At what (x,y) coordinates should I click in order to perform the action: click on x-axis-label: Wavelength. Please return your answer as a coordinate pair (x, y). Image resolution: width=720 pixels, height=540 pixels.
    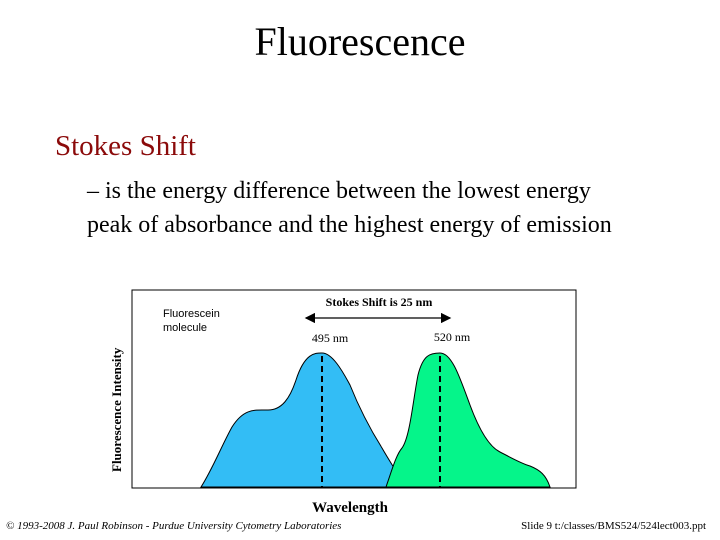
    Looking at the image, I should click on (350, 508).